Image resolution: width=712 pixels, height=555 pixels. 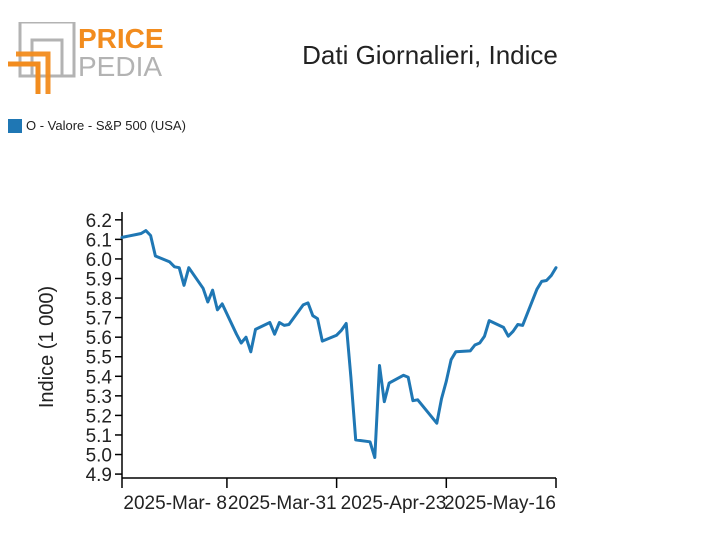 What do you see at coordinates (99, 299) in the screenshot?
I see `y-tick-label: 5.8` at bounding box center [99, 299].